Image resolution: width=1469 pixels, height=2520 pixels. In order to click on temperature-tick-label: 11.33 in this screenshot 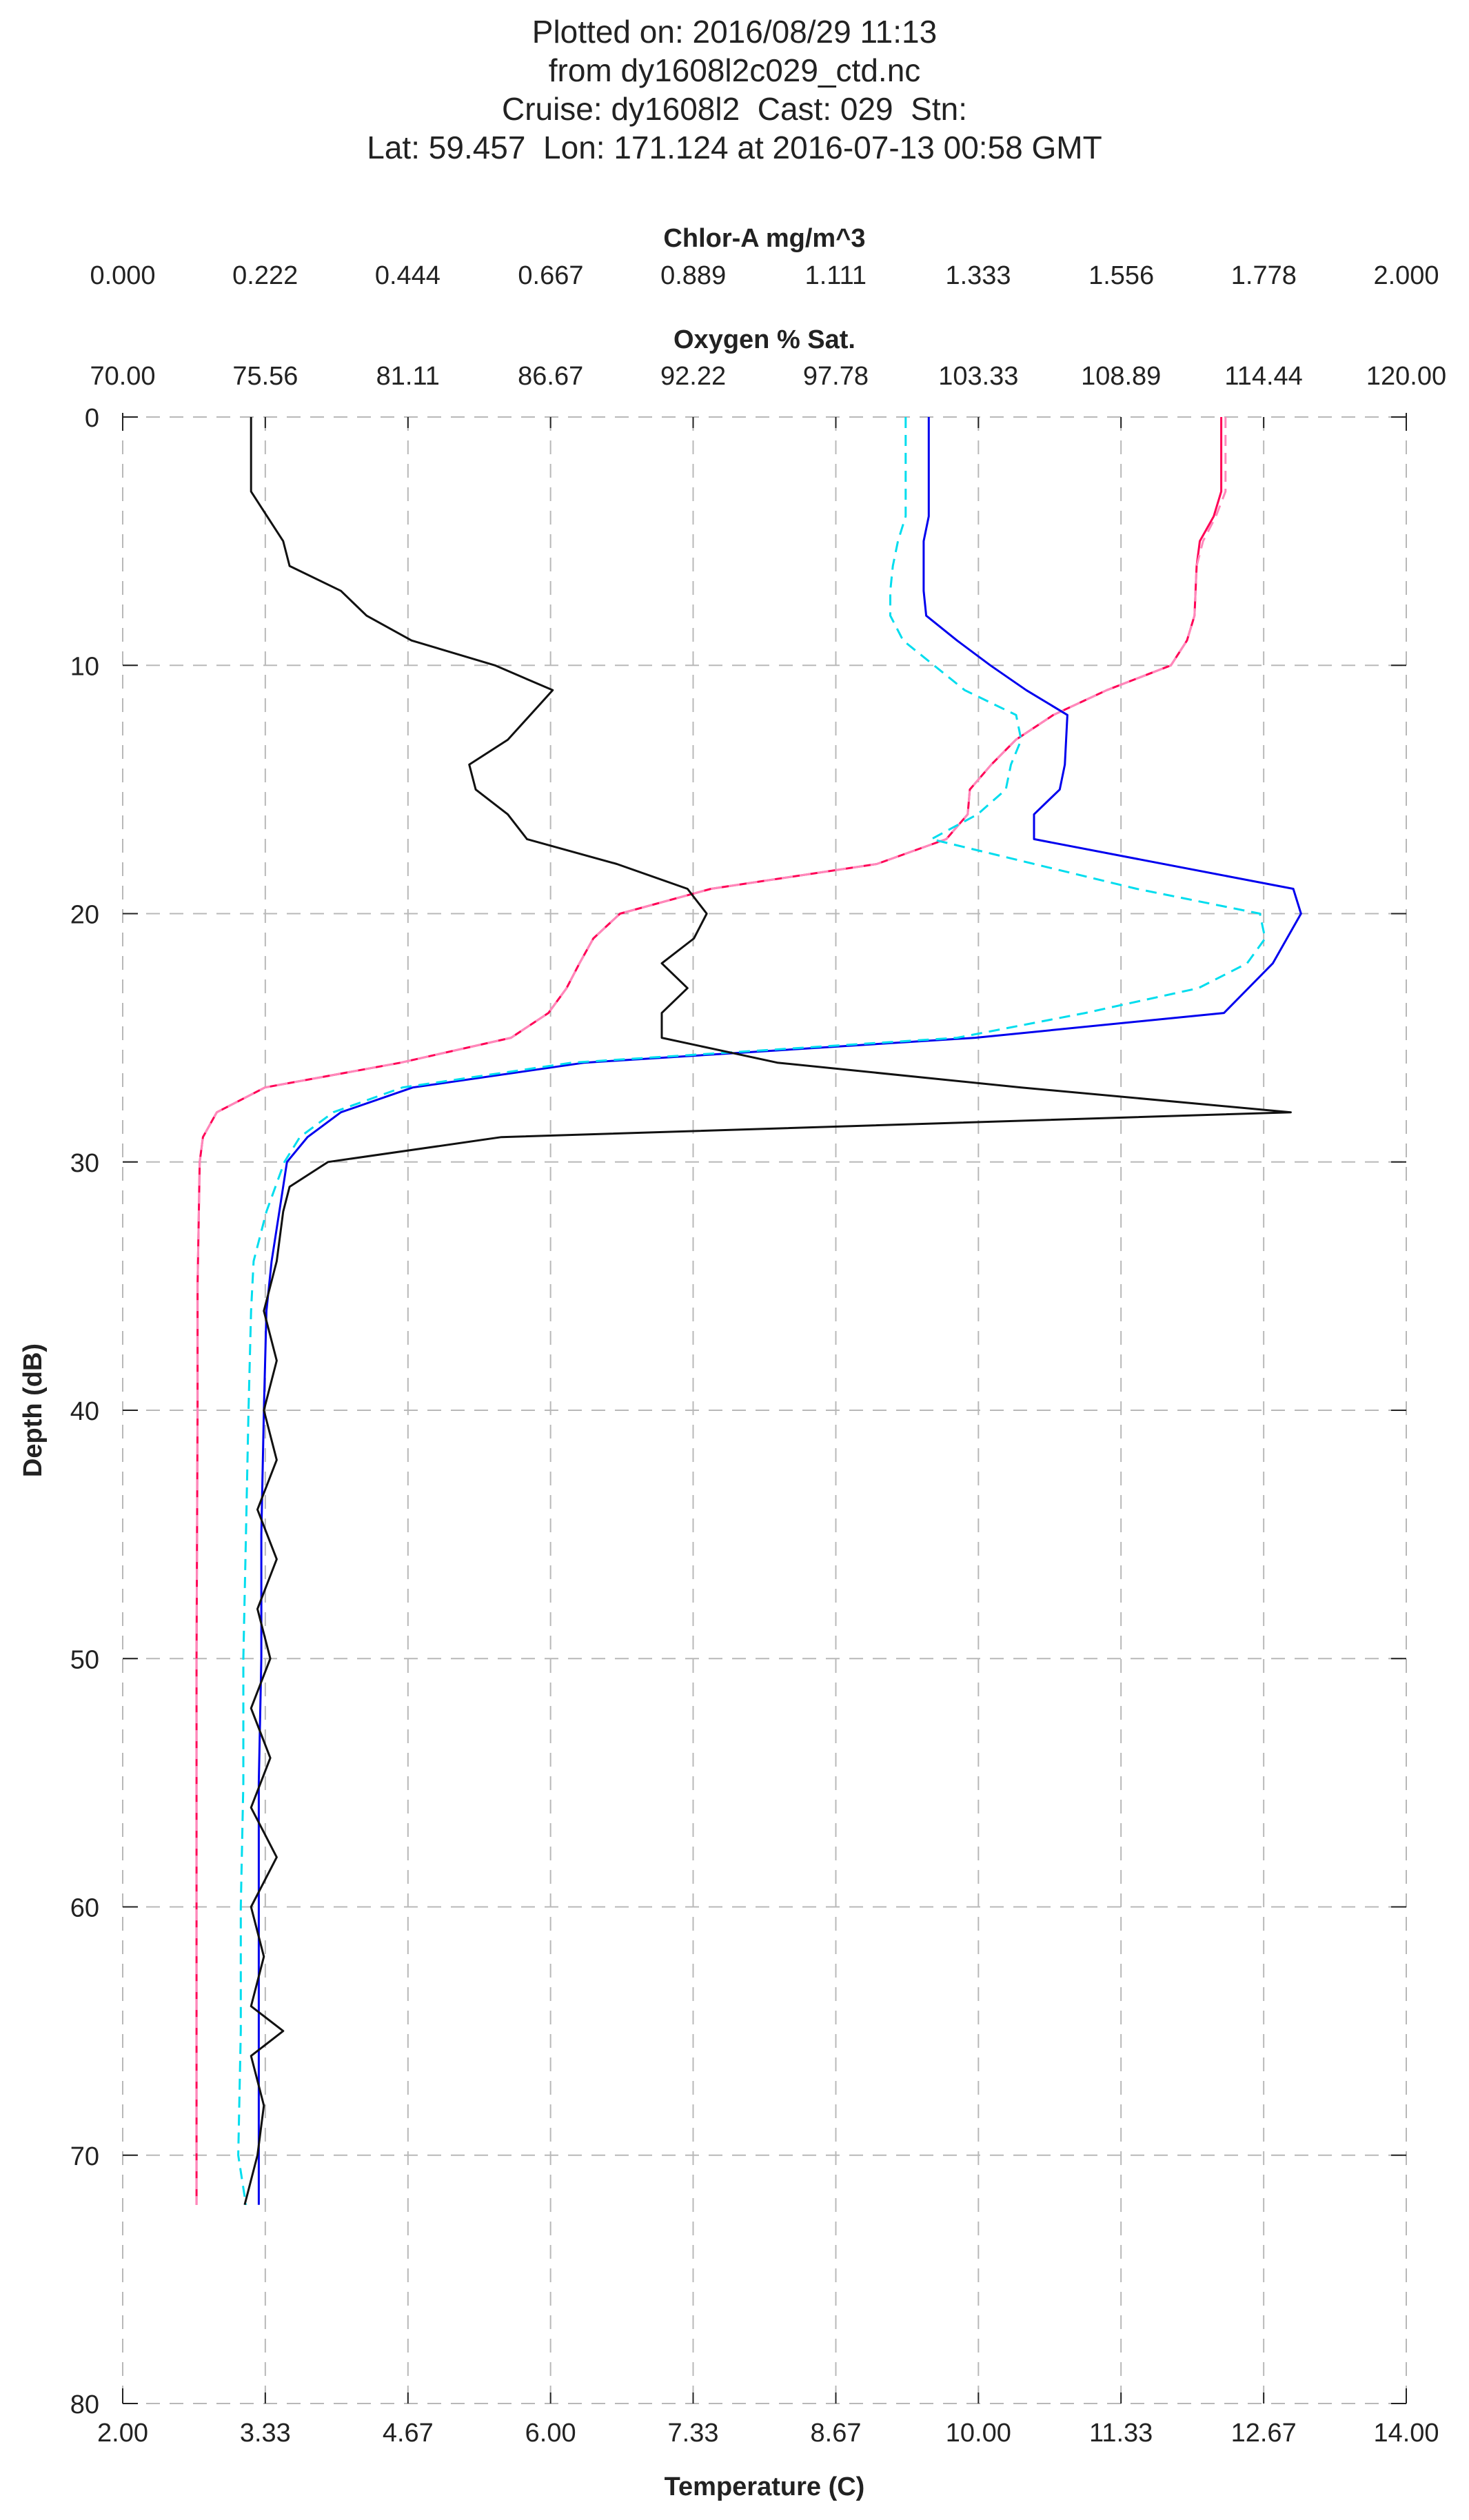, I will do `click(1121, 2433)`.